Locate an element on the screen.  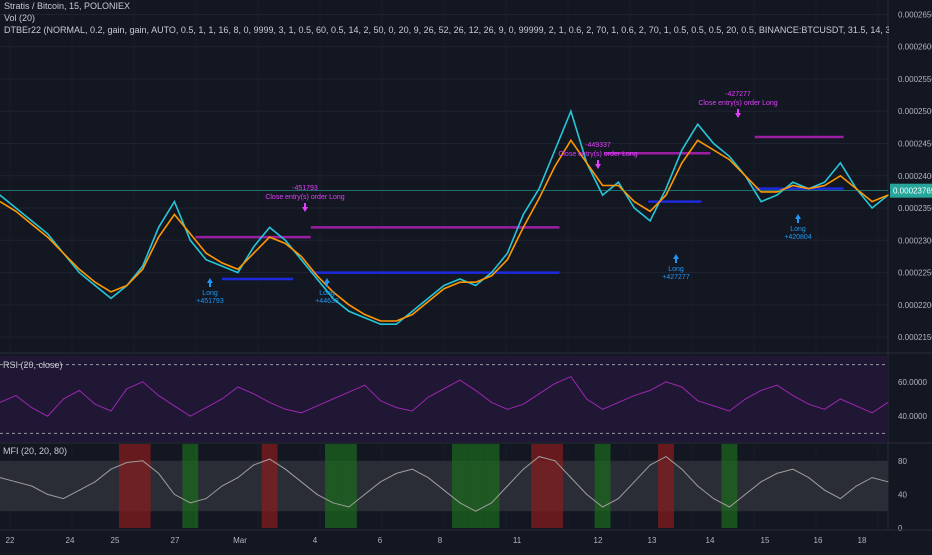
long-profit-label: +420804 is located at coordinates (798, 237).